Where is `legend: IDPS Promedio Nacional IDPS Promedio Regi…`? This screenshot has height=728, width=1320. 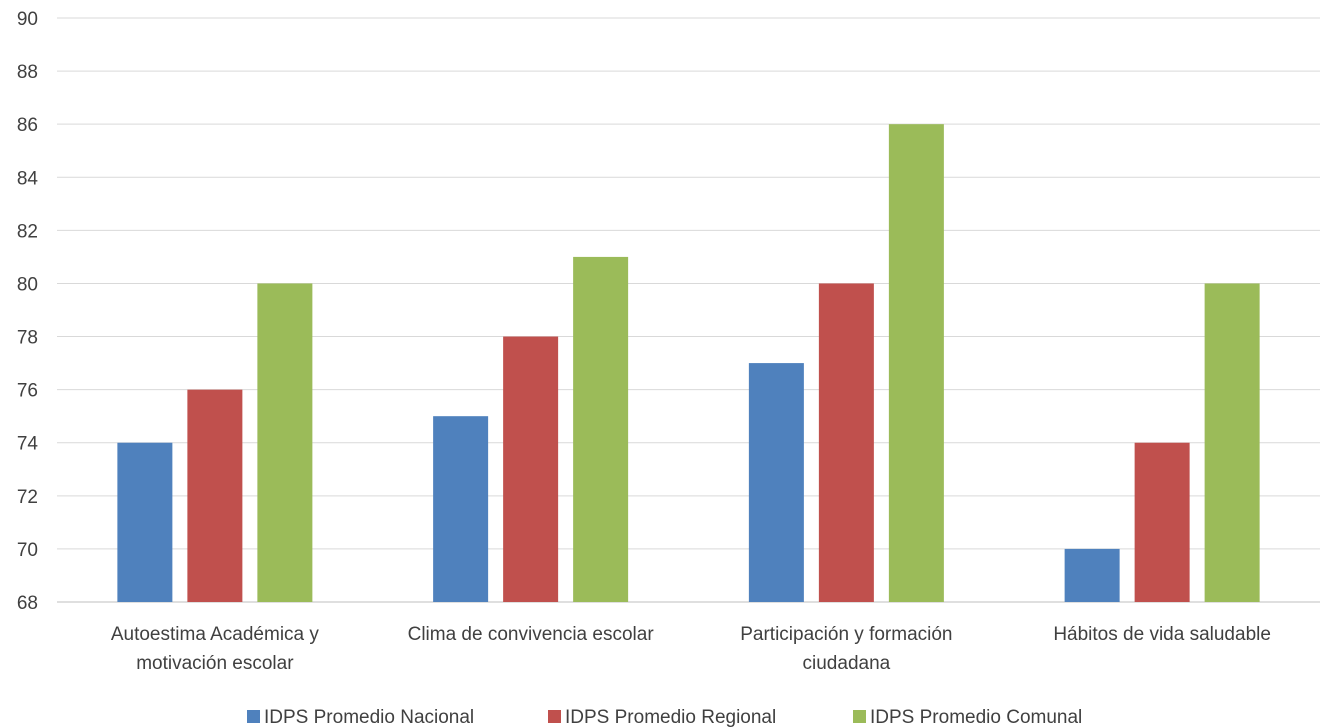
legend: IDPS Promedio Nacional IDPS Promedio Regi… is located at coordinates (664, 717).